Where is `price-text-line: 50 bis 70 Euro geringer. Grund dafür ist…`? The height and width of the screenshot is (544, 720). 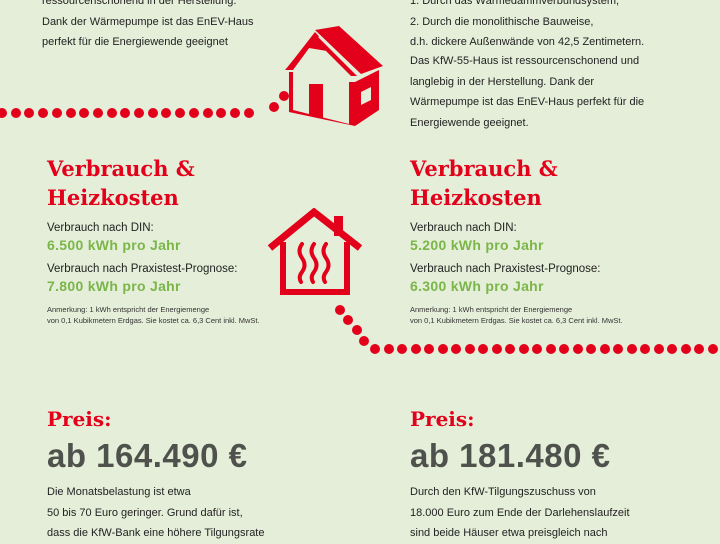 price-text-line: 50 bis 70 Euro geringer. Grund dafür ist… is located at coordinates (145, 512).